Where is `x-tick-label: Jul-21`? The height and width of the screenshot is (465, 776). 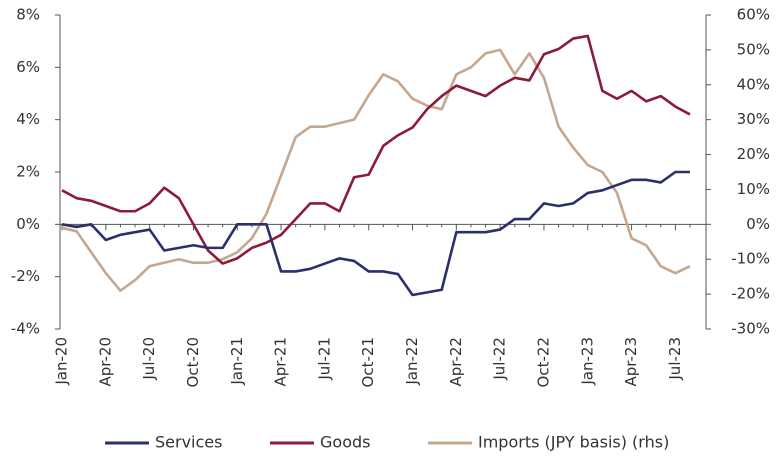
x-tick-label: Jul-21 is located at coordinates (324, 359).